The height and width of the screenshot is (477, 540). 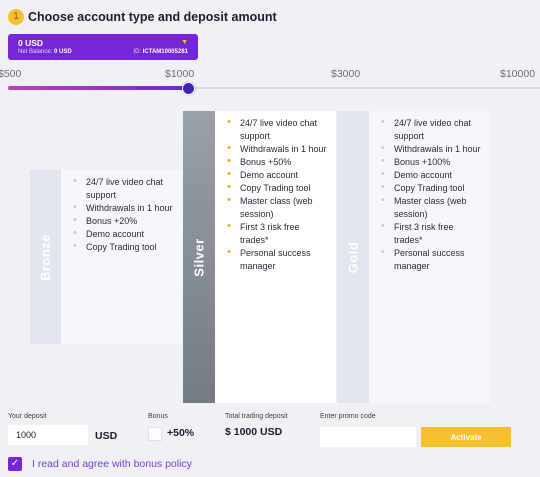 What do you see at coordinates (97, 88) in the screenshot?
I see `deposit-slider-fill` at bounding box center [97, 88].